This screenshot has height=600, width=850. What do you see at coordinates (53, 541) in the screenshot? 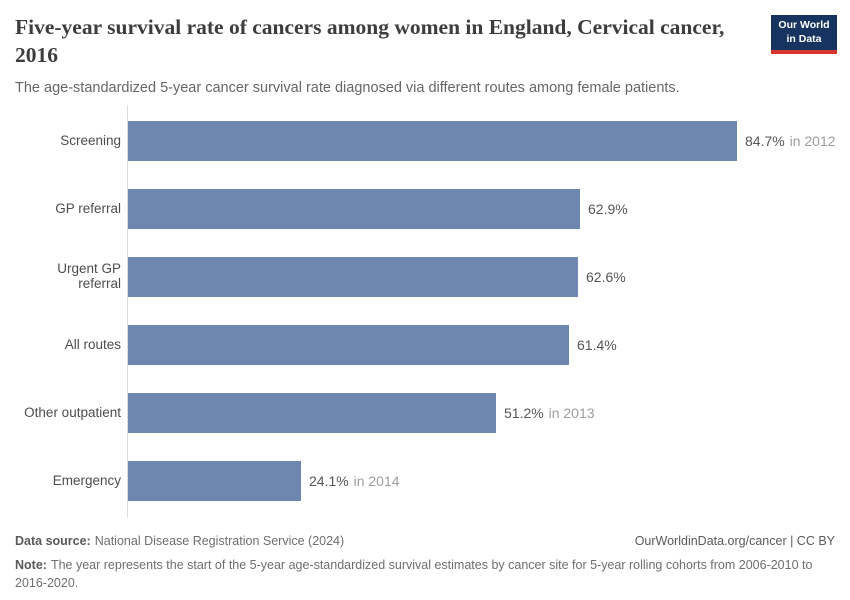
I see `source-label: Data source:` at bounding box center [53, 541].